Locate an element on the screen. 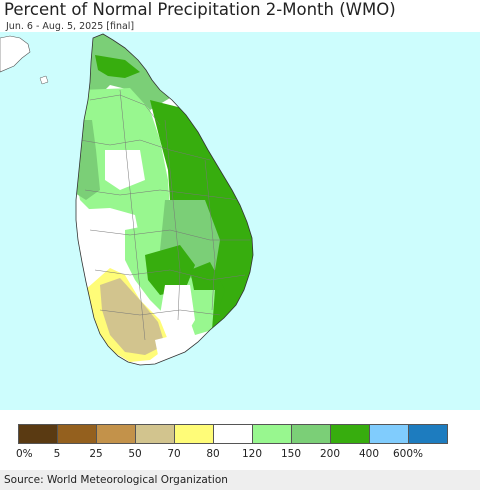  date-range-subtitle: Jun. 6 - Aug. 5, 2025 [final] is located at coordinates (70, 26).